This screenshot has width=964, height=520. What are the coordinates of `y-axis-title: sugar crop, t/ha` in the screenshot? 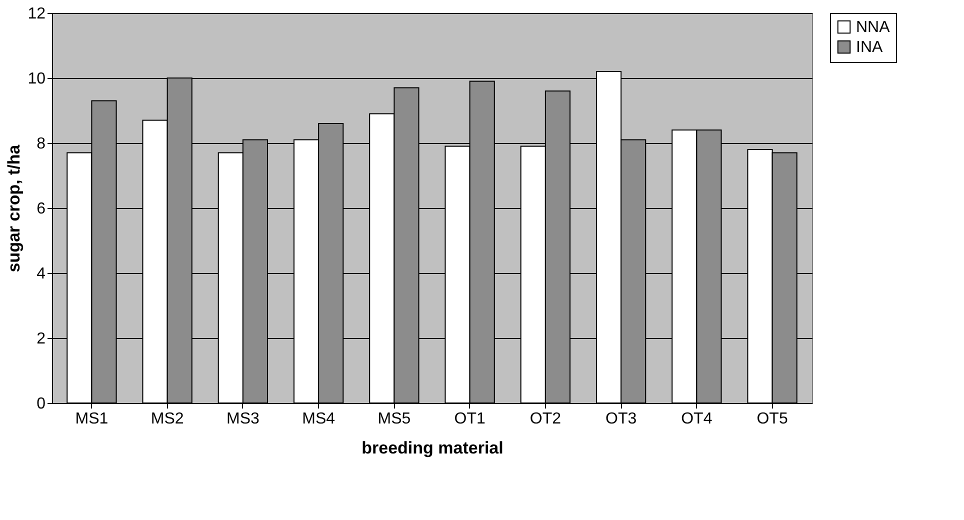 It's located at (14, 208).